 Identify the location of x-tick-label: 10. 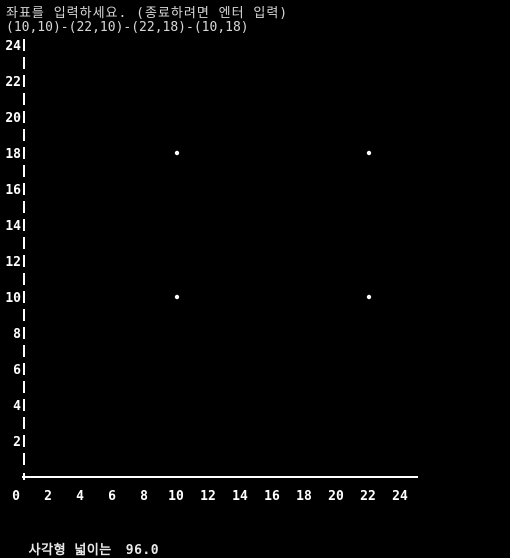
(176, 496).